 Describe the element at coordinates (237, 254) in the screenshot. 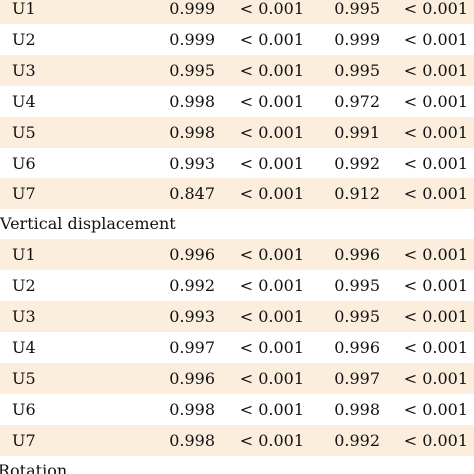

I see `table-row: U1 0.996 < 0.001 0.996 < 0.001` at that location.